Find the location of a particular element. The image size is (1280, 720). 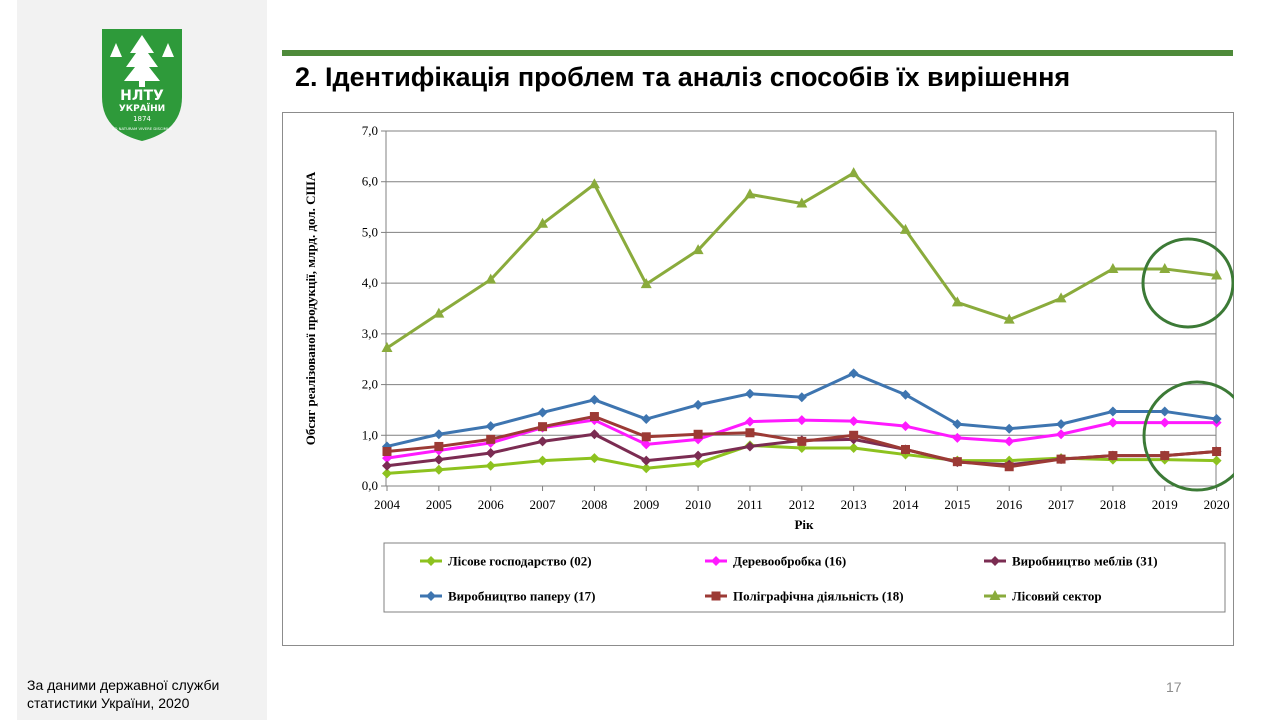

legend-item: Лісове господарство (02) is located at coordinates (506, 561).